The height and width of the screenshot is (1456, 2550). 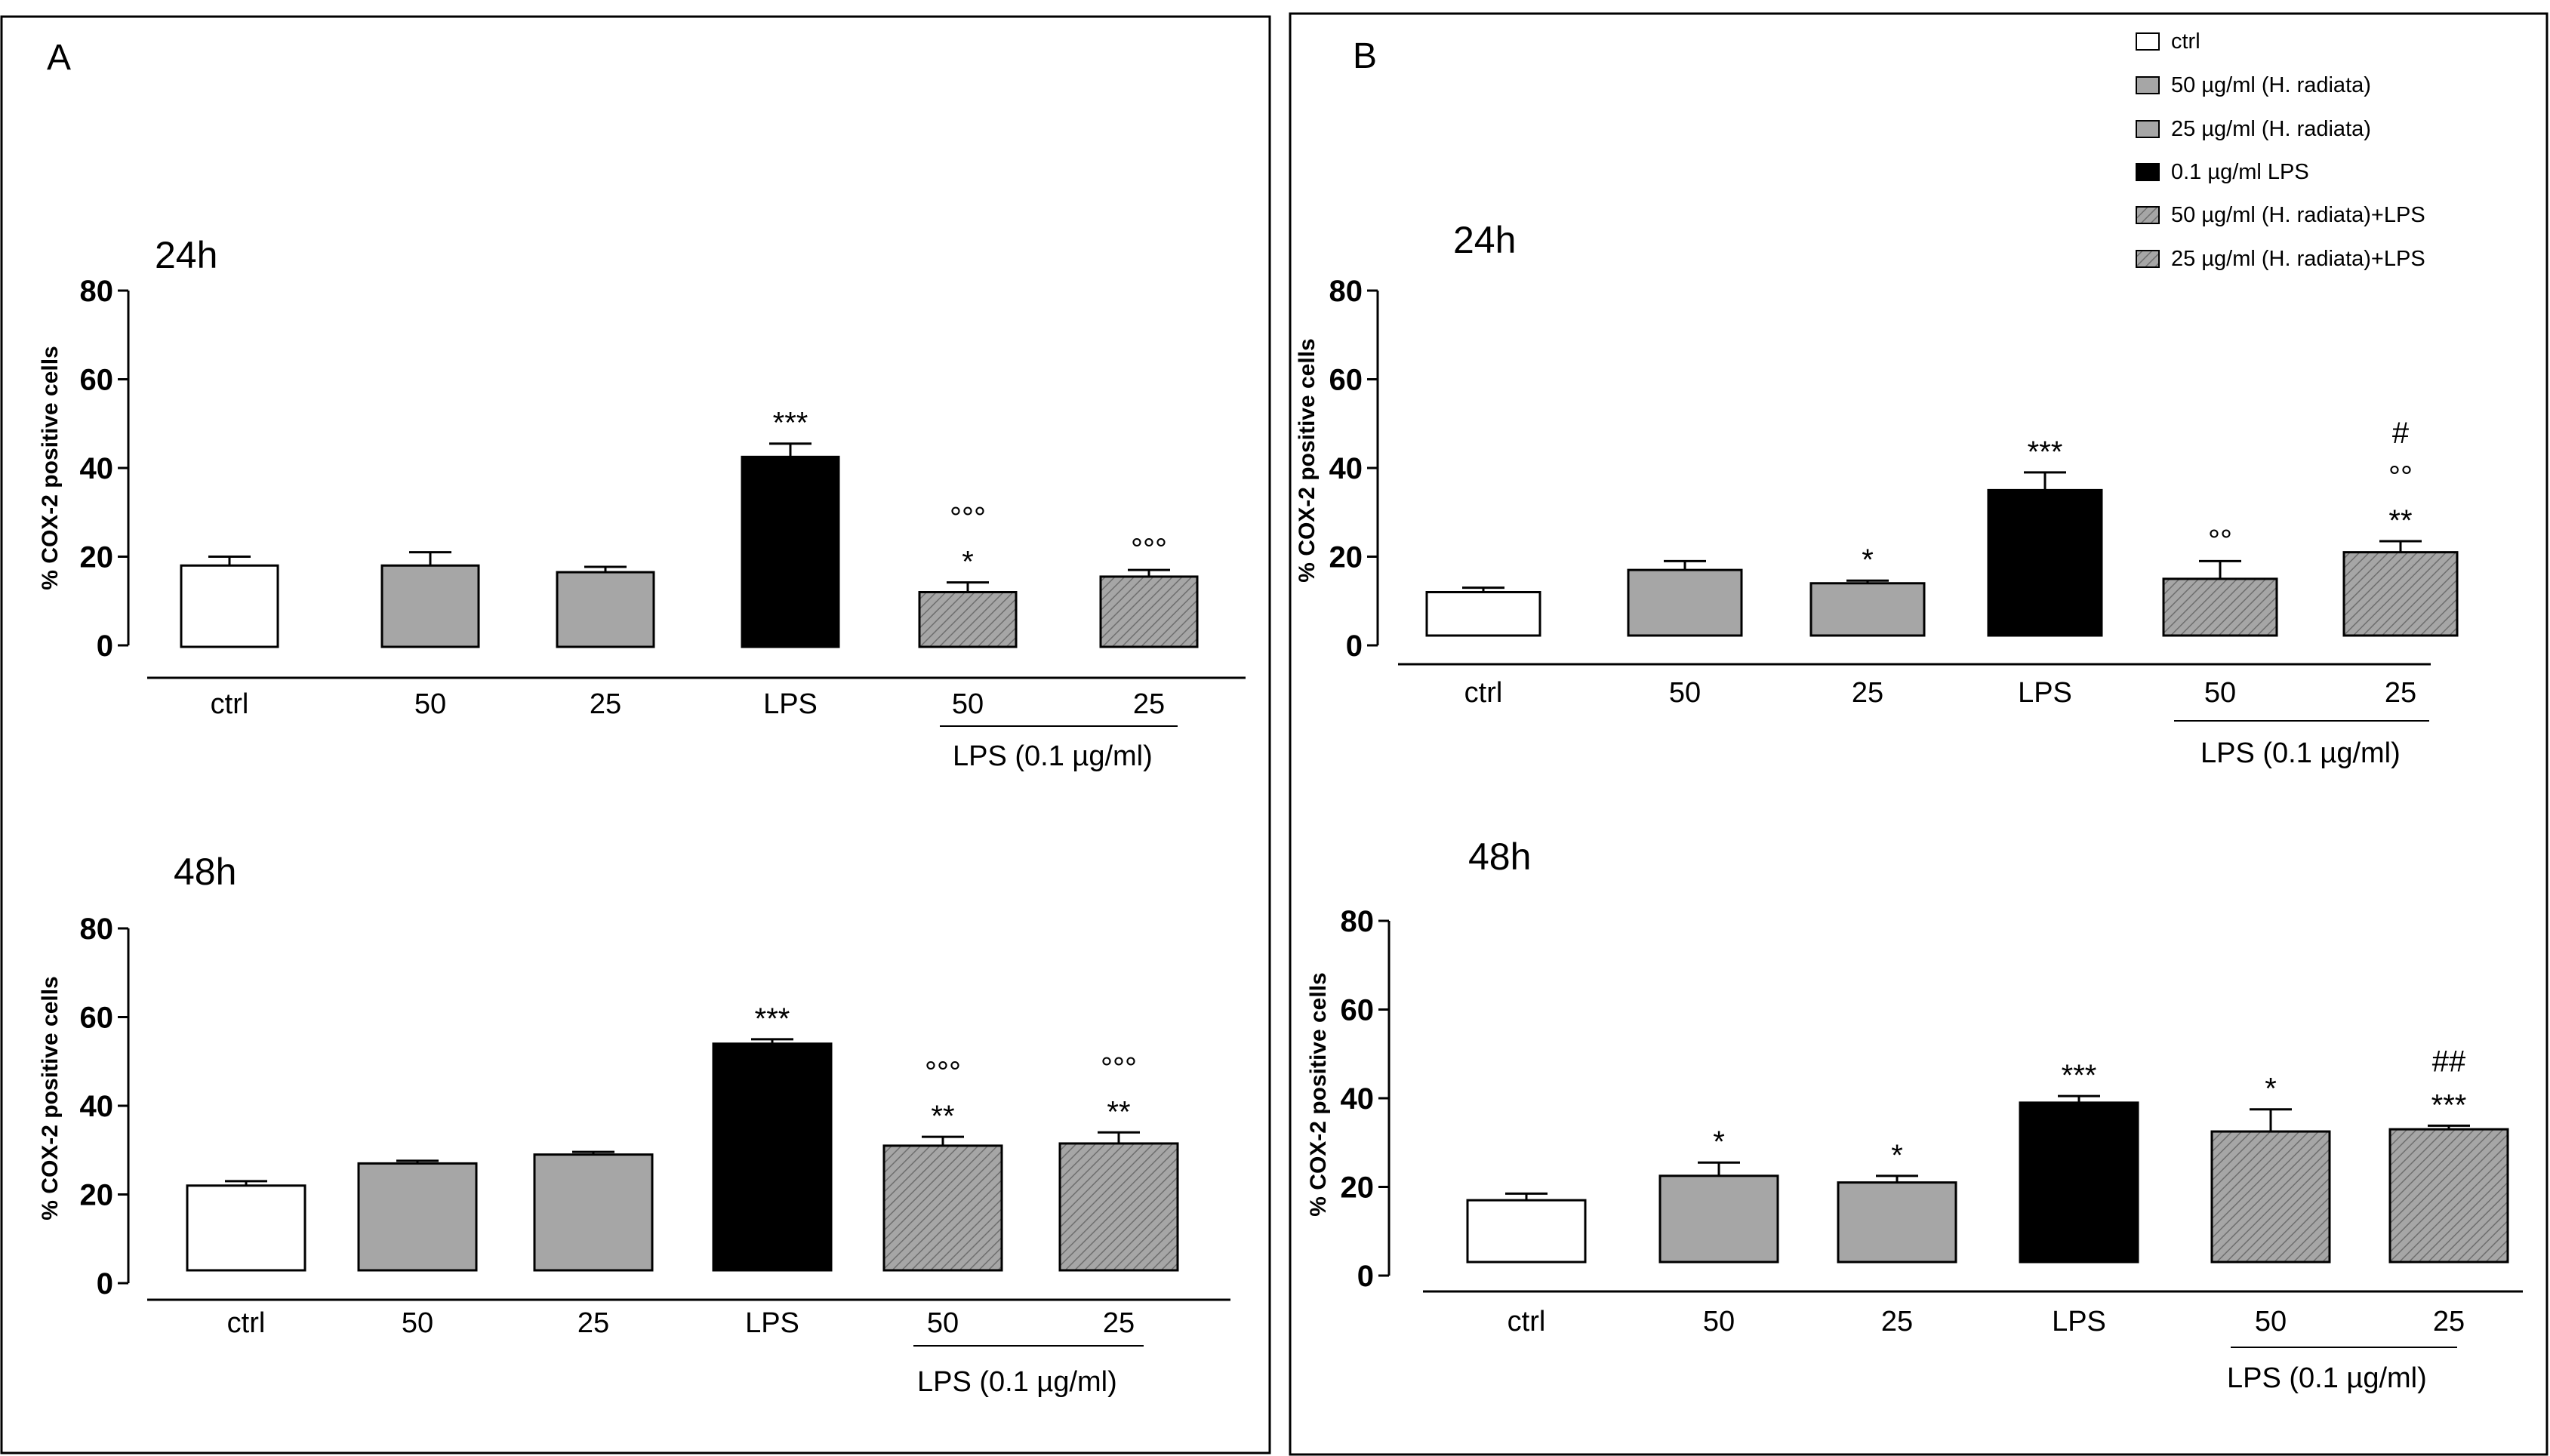 What do you see at coordinates (2271, 129) in the screenshot?
I see `legend-label: 25 µg/ml (H. radiata)` at bounding box center [2271, 129].